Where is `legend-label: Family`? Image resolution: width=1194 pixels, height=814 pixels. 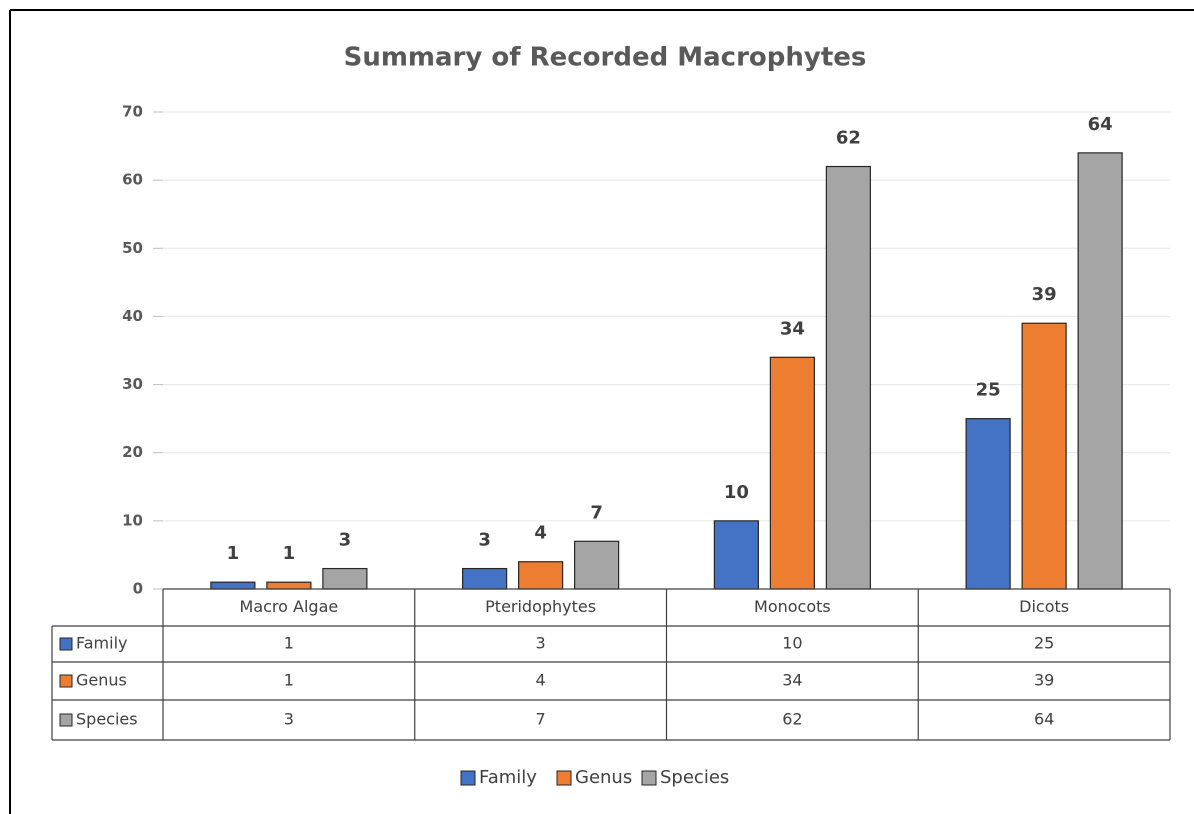 legend-label: Family is located at coordinates (508, 777).